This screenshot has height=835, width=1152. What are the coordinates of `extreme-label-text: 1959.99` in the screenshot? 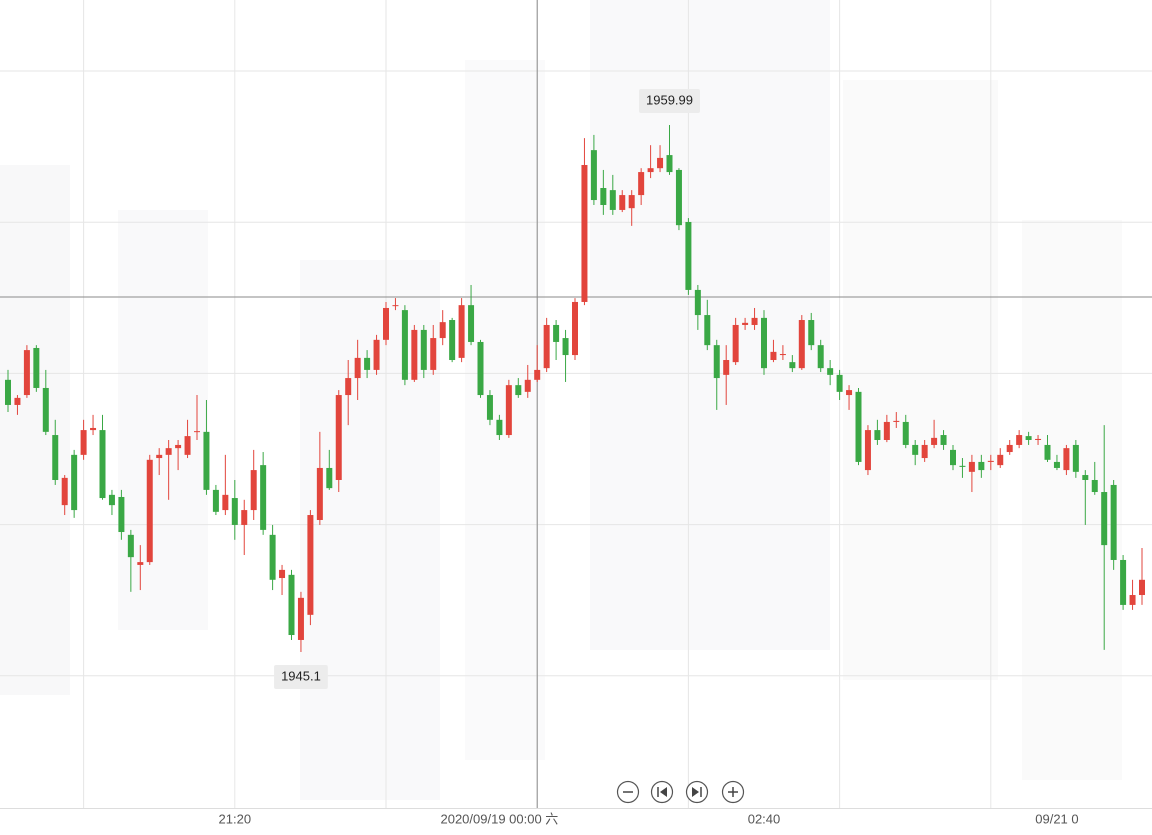 It's located at (669, 99).